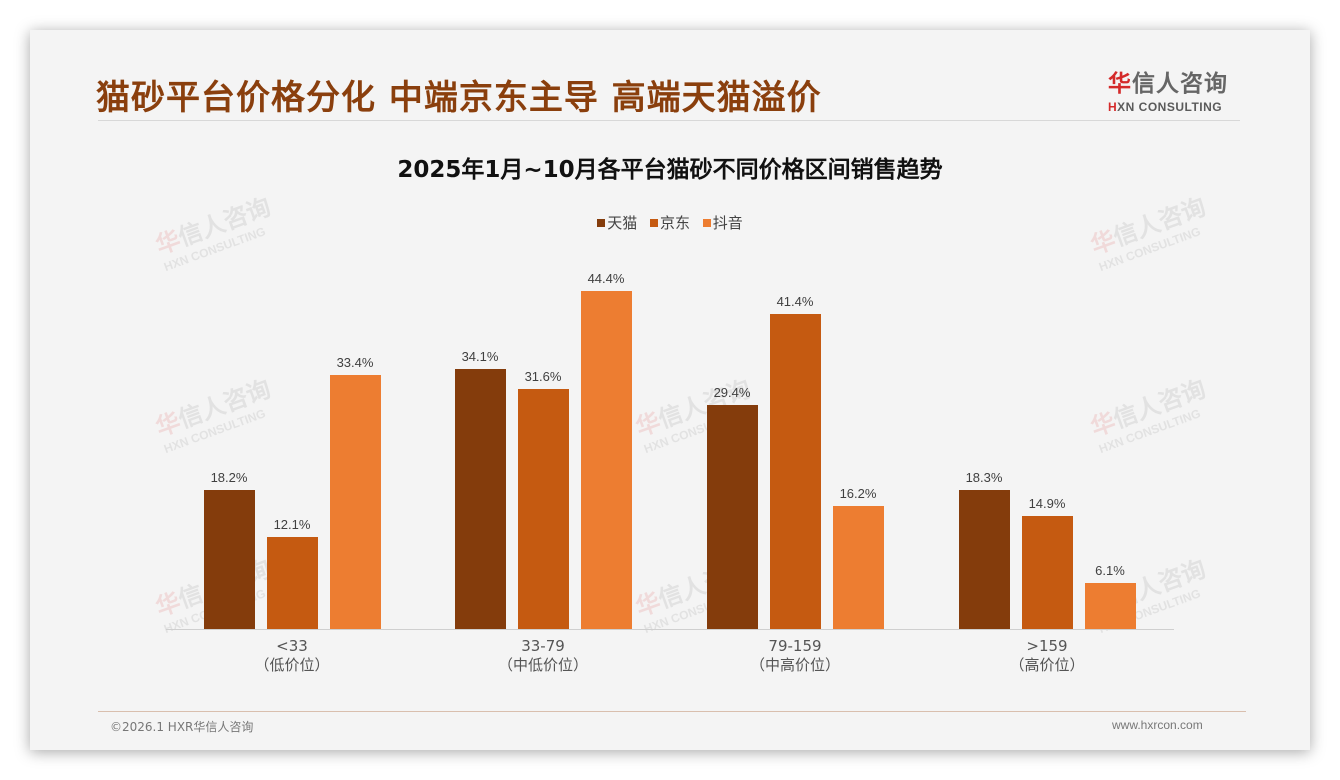  Describe the element at coordinates (355, 362) in the screenshot. I see `data-label: 33.4%` at that location.